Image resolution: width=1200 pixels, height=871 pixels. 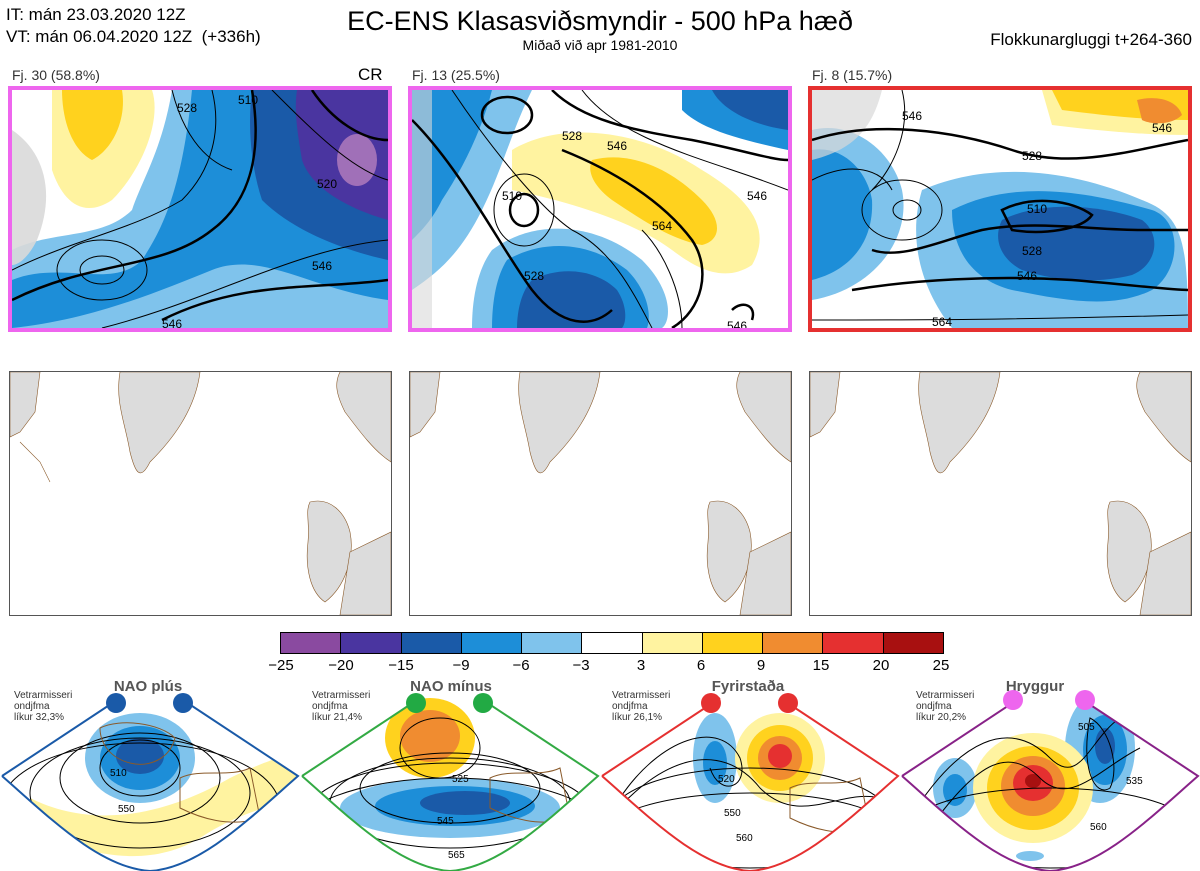 I want to click on colorbar-tick-label: 3, so click(x=641, y=665).